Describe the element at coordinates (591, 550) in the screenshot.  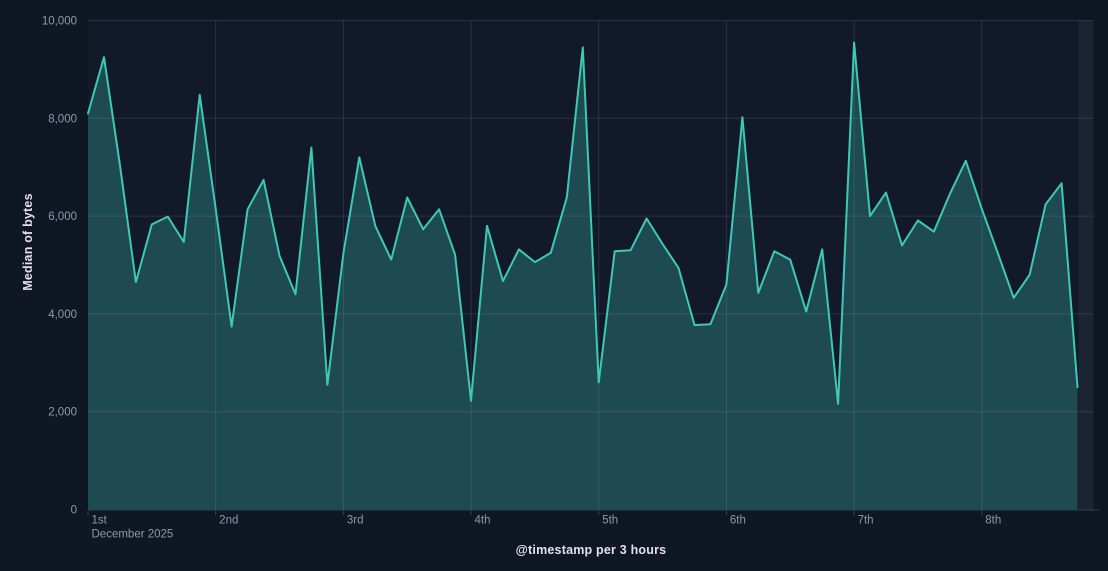
I see `x-axis-title: @timestamp per 3 hours` at that location.